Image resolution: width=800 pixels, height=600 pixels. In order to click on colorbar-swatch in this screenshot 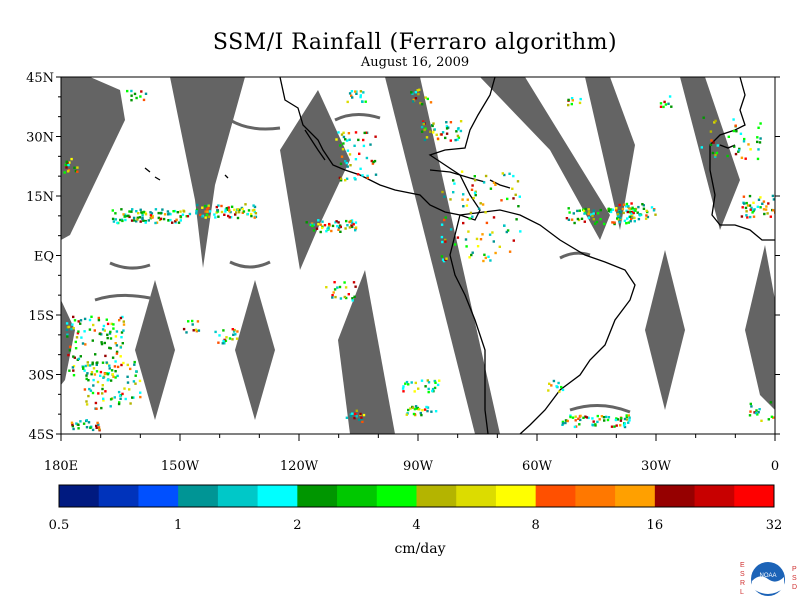, I will do `click(754, 496)`.